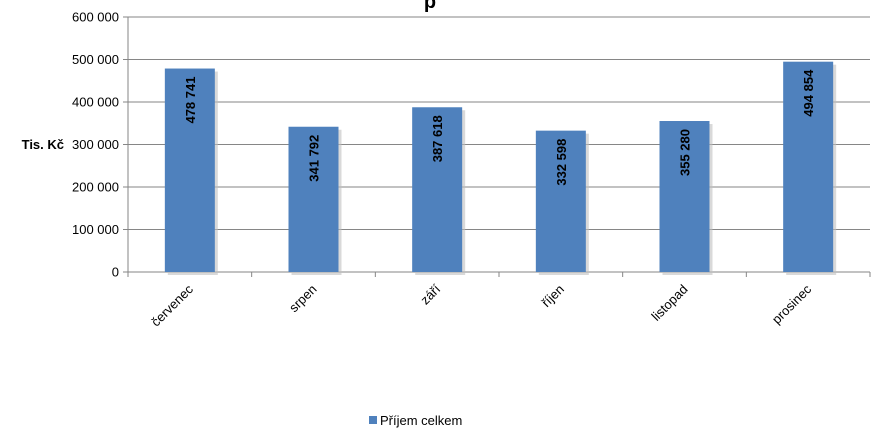 This screenshot has height=430, width=872. Describe the element at coordinates (303, 299) in the screenshot. I see `x-tick-label: srpen` at that location.